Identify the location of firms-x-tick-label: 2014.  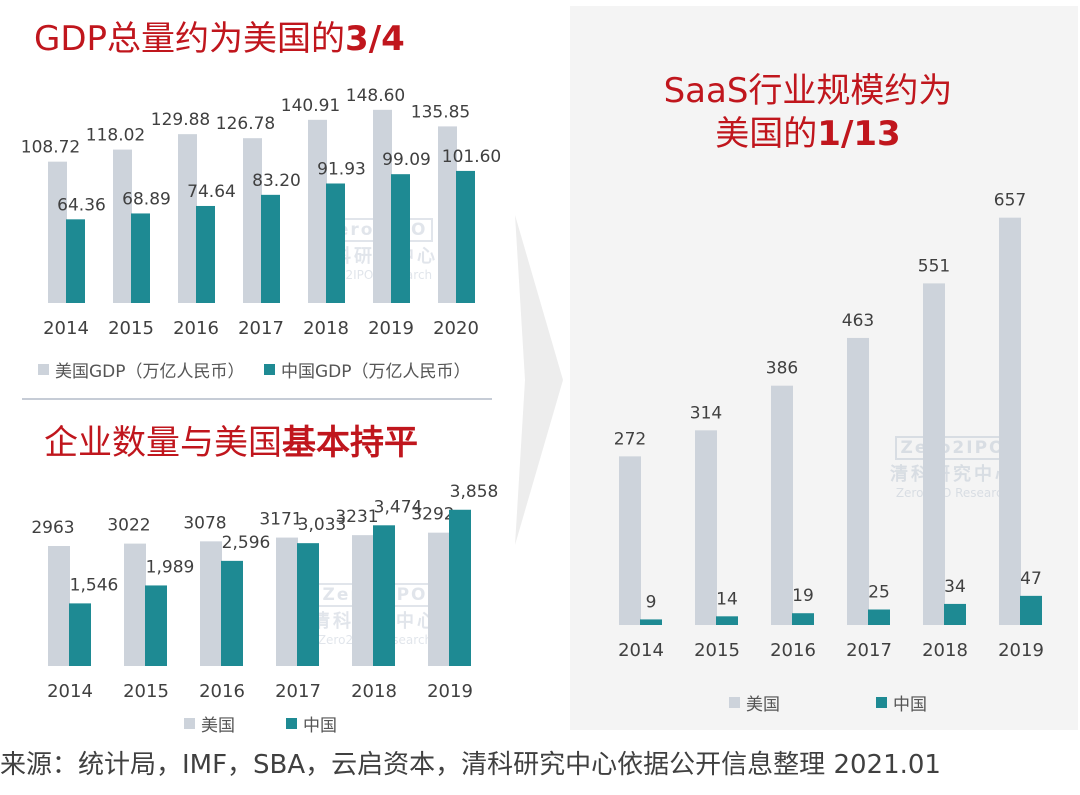
(70, 691).